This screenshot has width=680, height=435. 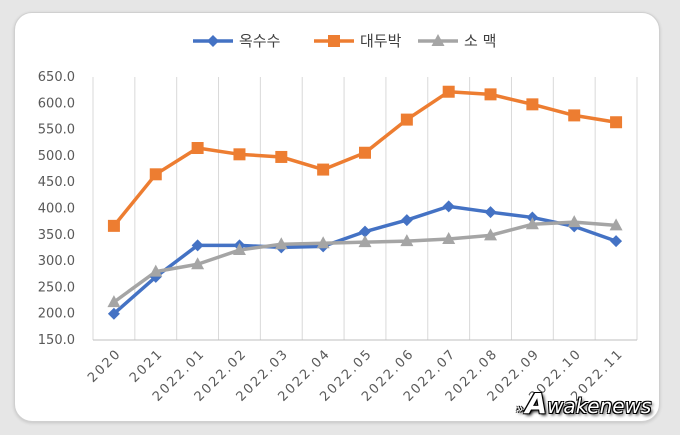 What do you see at coordinates (56, 261) in the screenshot?
I see `y-tick-label: 300.0` at bounding box center [56, 261].